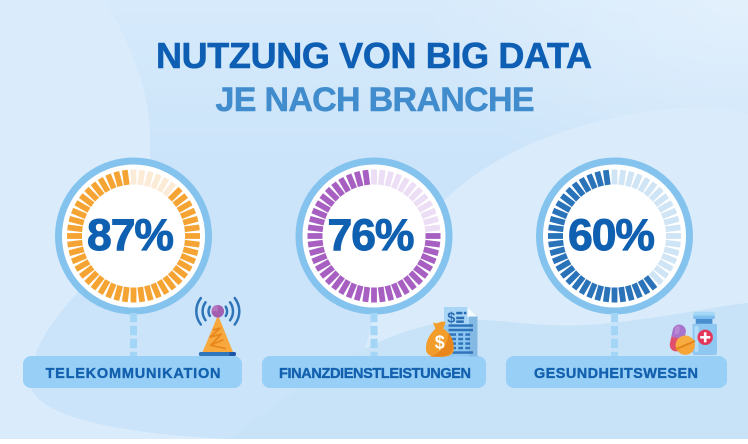  Describe the element at coordinates (375, 100) in the screenshot. I see `svg-text: JE NACH BRANCHE` at that location.